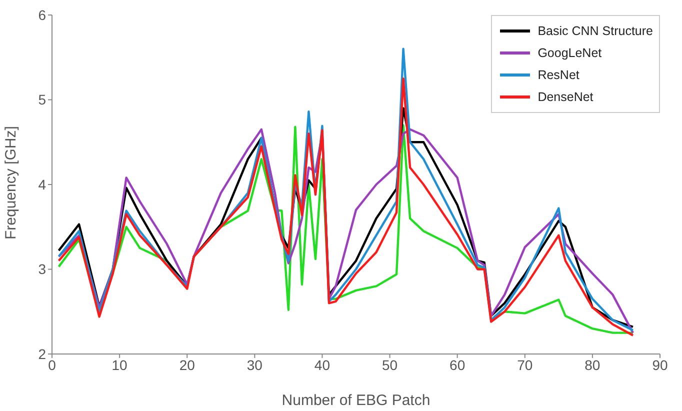  Describe the element at coordinates (660, 364) in the screenshot. I see `x-tick-label: 90` at that location.